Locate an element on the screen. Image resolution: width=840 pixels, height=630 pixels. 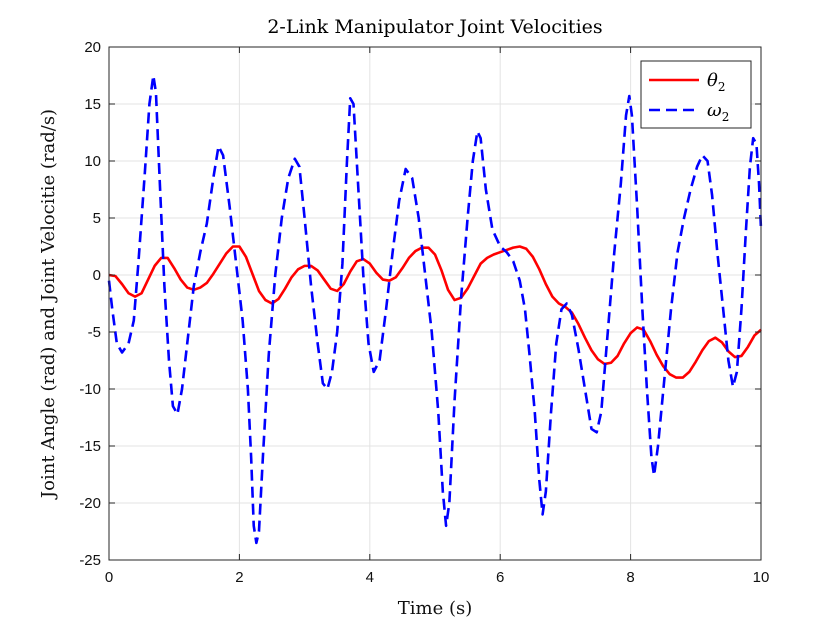
legend-label: ω2 is located at coordinates (718, 112).